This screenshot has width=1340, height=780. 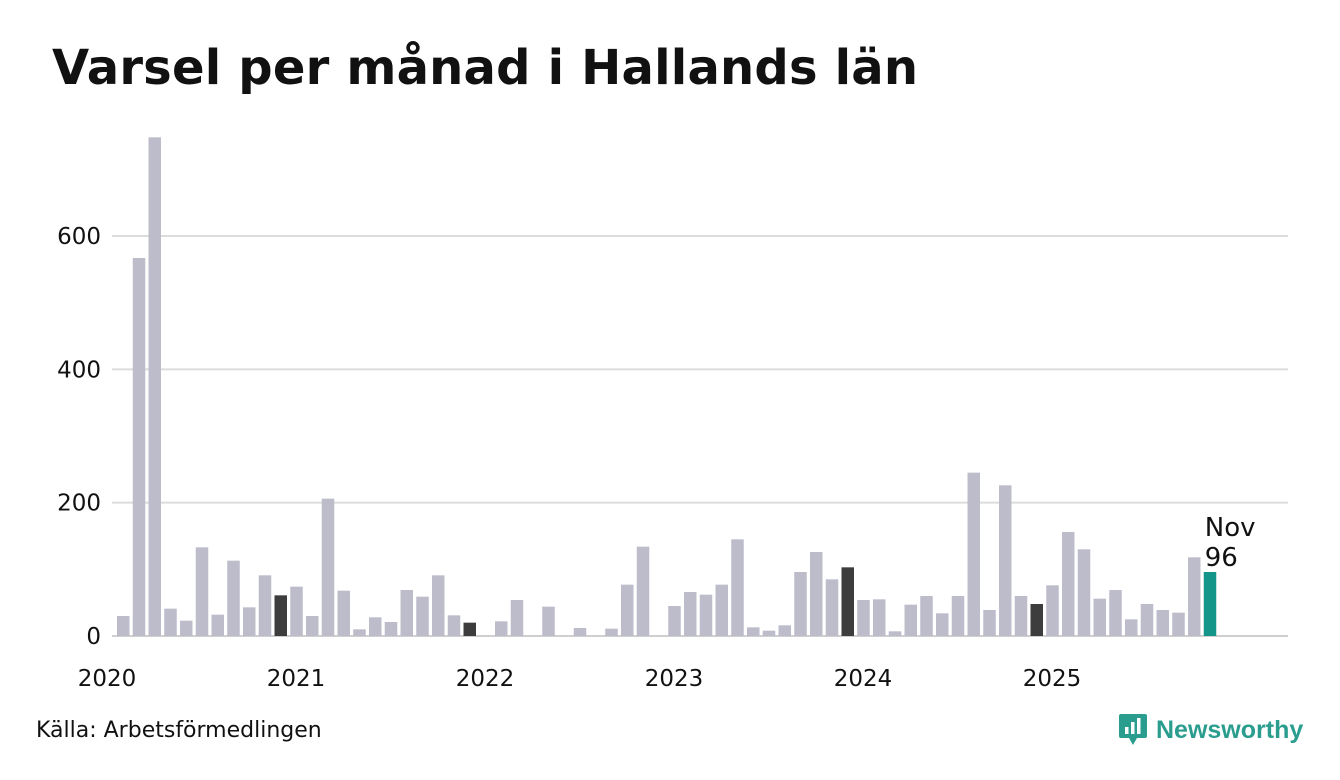 I want to click on chart-title: Varsel per månad i Hallands län, so click(x=485, y=68).